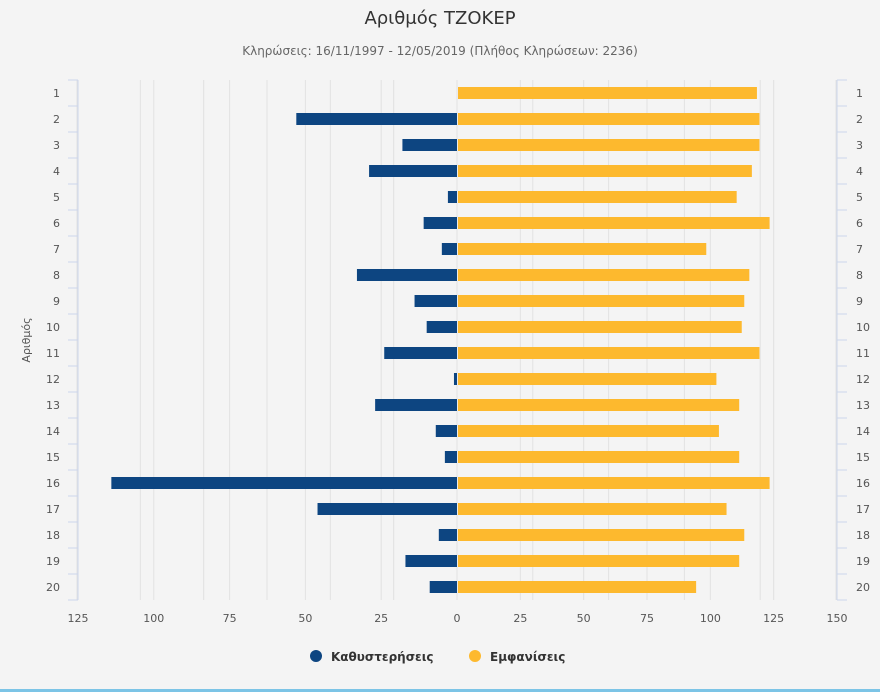 The width and height of the screenshot is (880, 692). I want to click on category-label-right: 6, so click(859, 223).